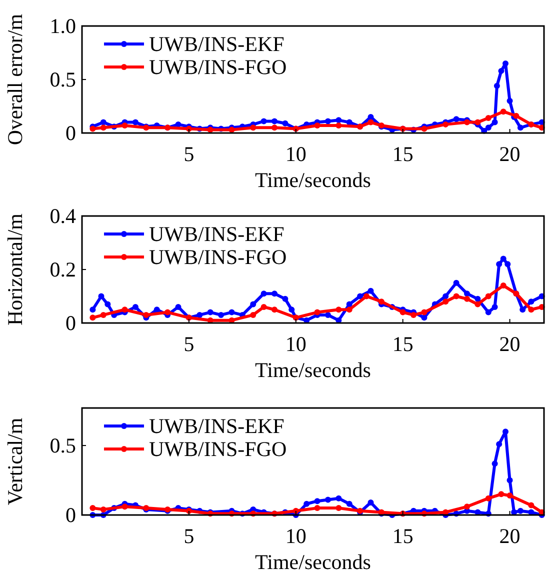 Image resolution: width=547 pixels, height=577 pixels. What do you see at coordinates (63, 216) in the screenshot?
I see `y-tick-label: 0.4` at bounding box center [63, 216].